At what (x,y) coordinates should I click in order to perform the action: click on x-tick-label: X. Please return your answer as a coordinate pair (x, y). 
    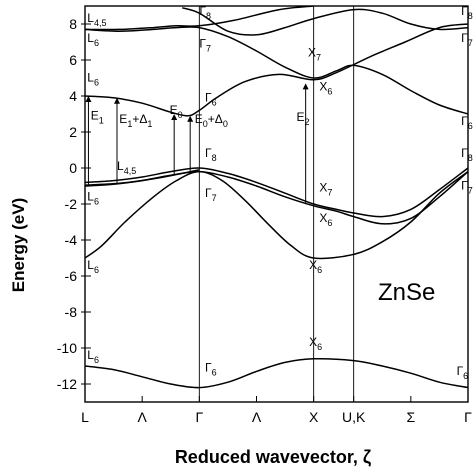
    Looking at the image, I should click on (314, 417).